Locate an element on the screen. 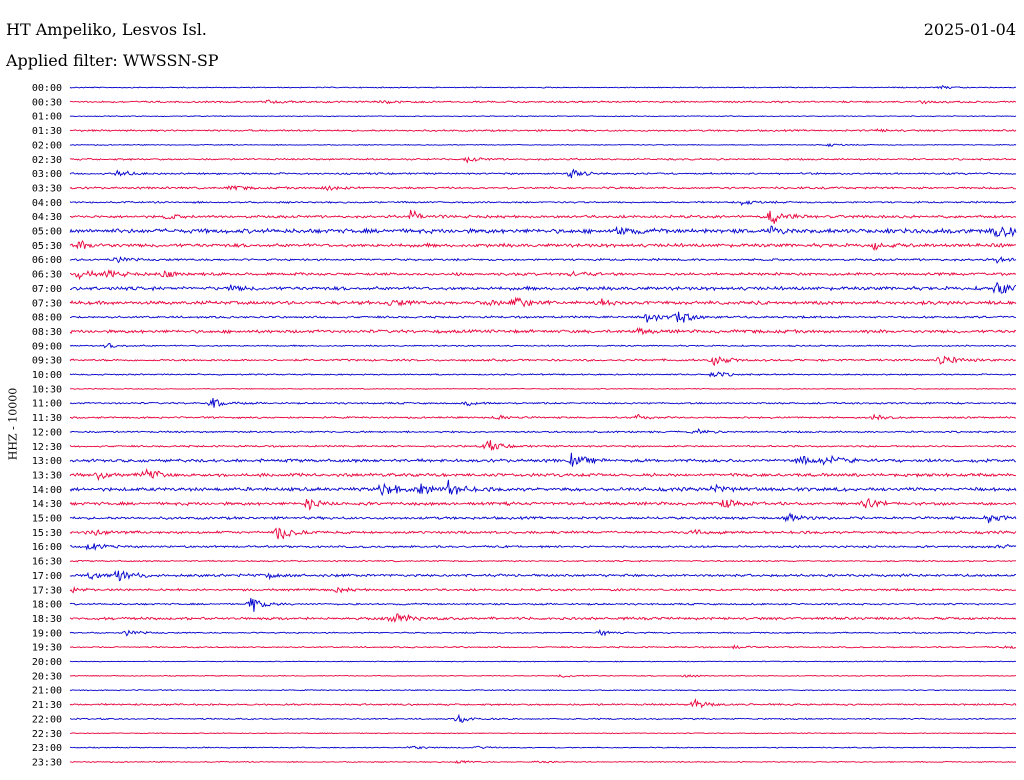 Image resolution: width=1024 pixels, height=780 pixels. time-tick-label: 13:30 is located at coordinates (47, 475).